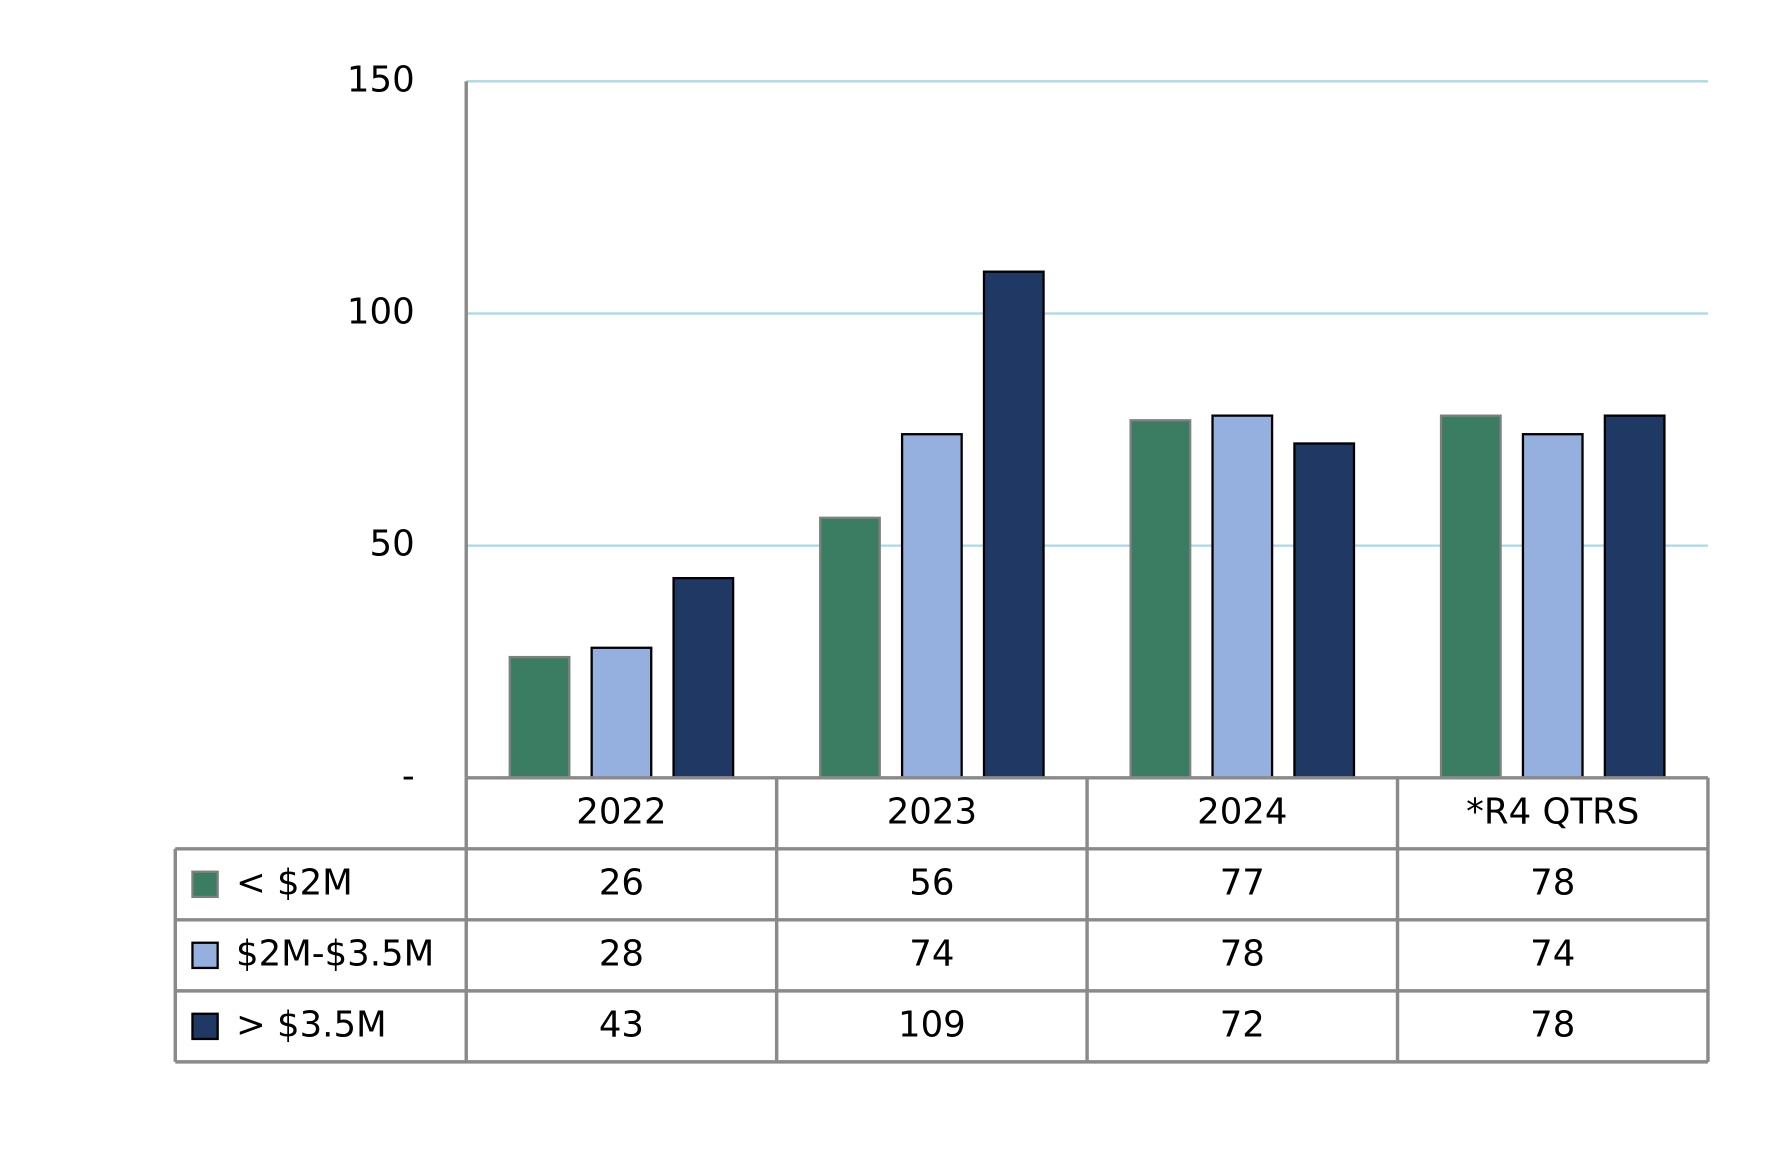 The image size is (1787, 1155). I want to click on table-cell: 28, so click(621, 953).